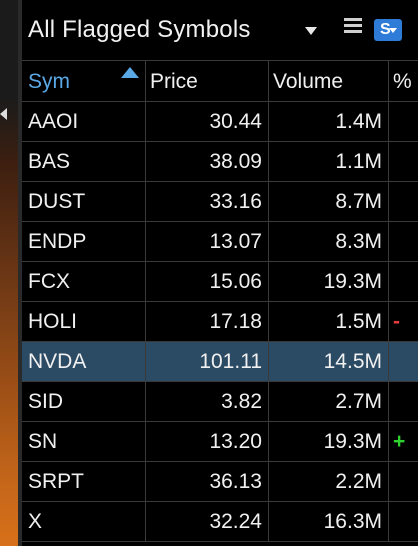 The width and height of the screenshot is (418, 546). Describe the element at coordinates (84, 241) in the screenshot. I see `cell-symbol: ENDP` at that location.